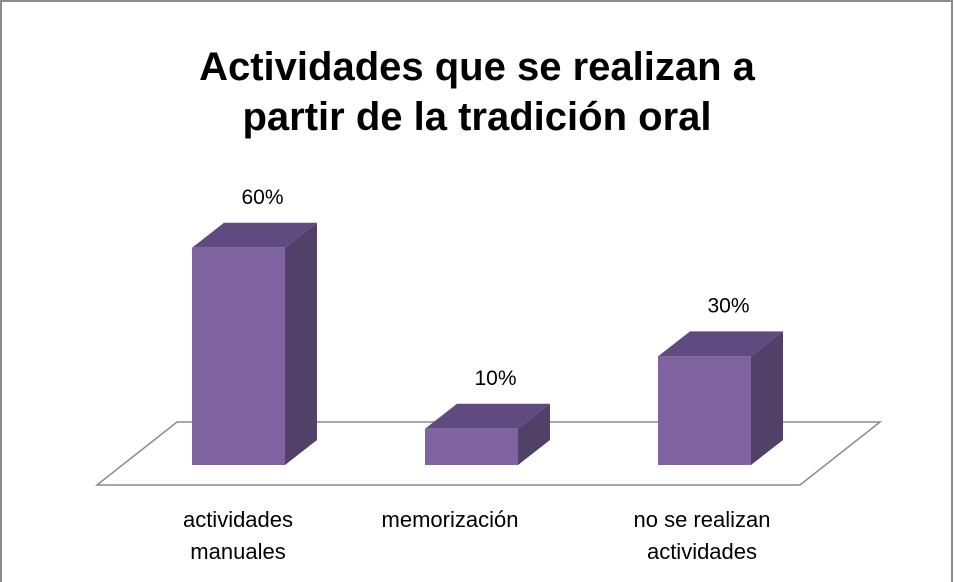  What do you see at coordinates (702, 535) in the screenshot?
I see `x-tick-label: no se realizan actividades` at bounding box center [702, 535].